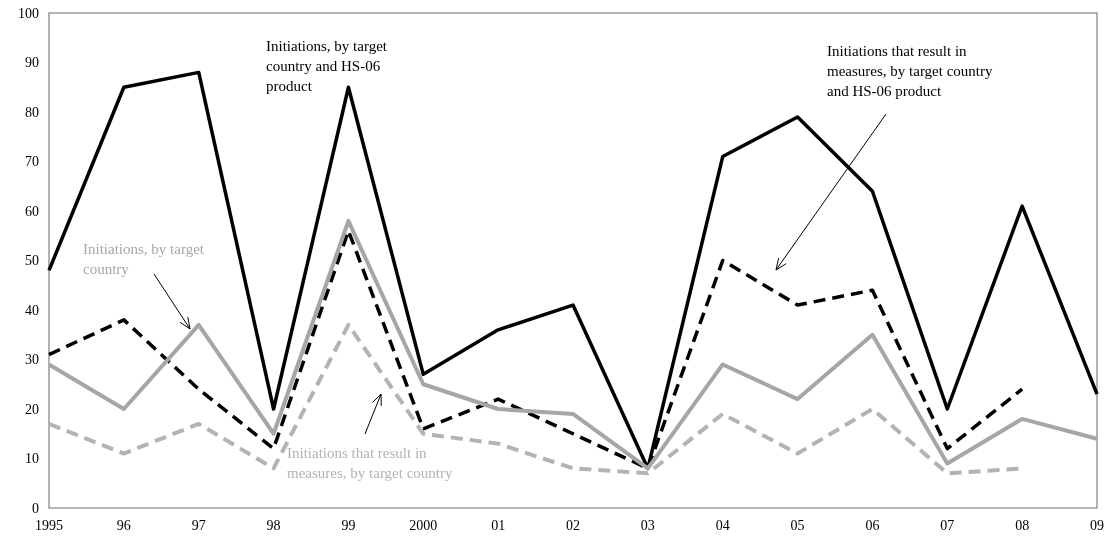 This screenshot has height=547, width=1111. I want to click on text: Initiations, by target country and HS-06 product, so click(327, 66).